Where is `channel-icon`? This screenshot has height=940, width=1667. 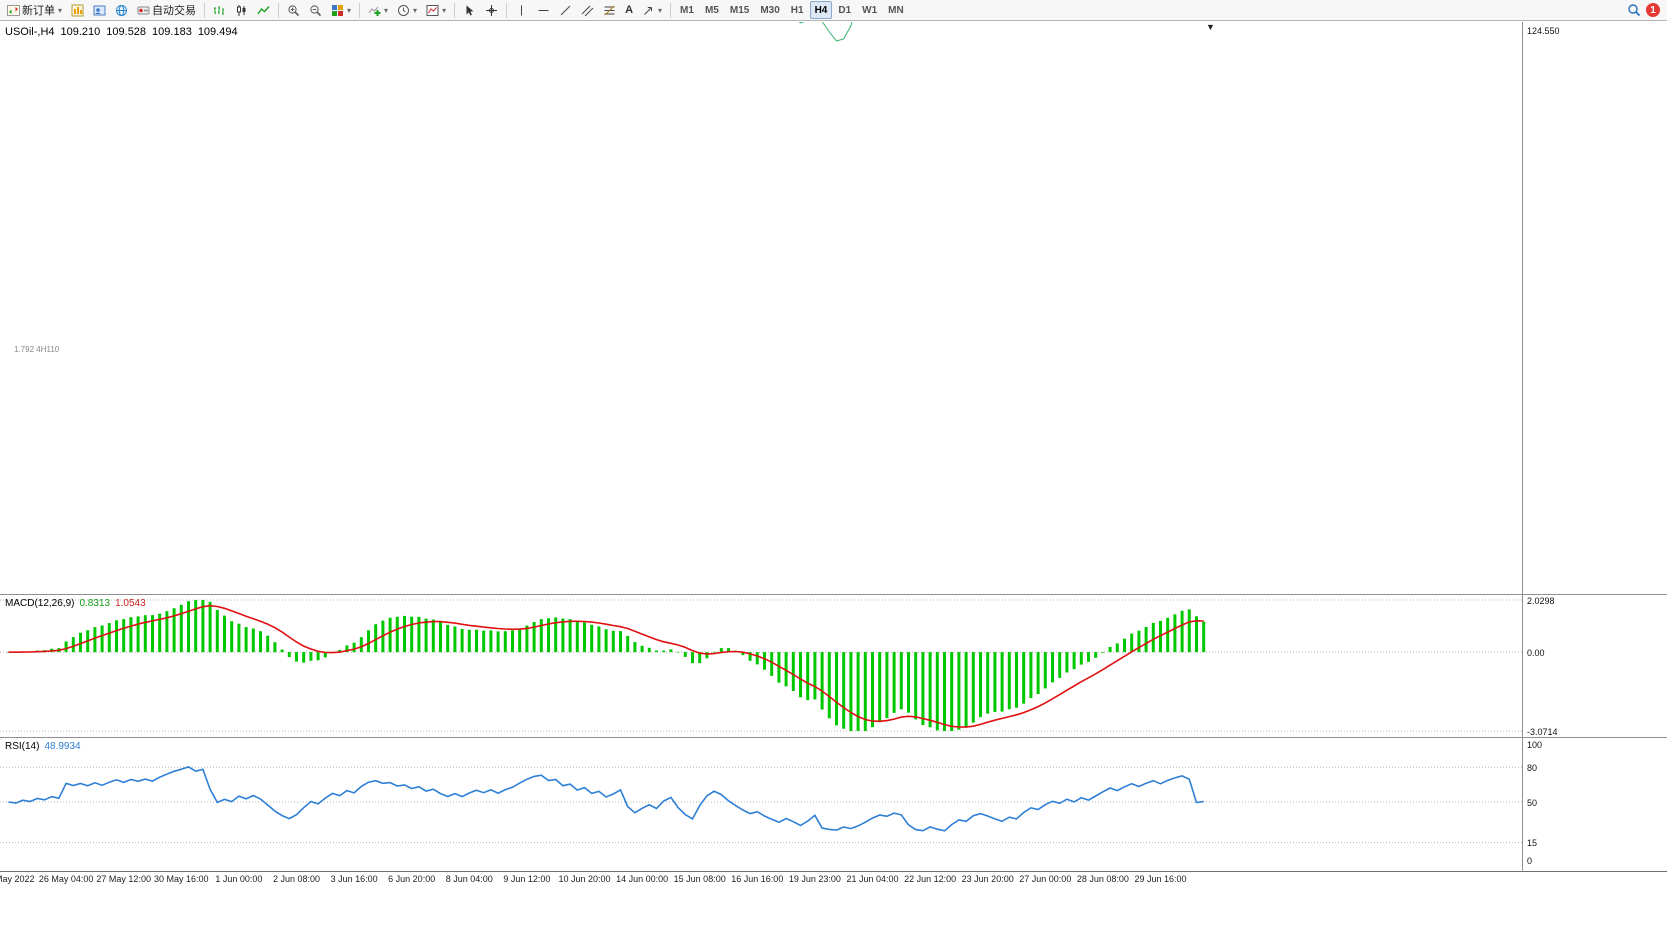 channel-icon is located at coordinates (587, 10).